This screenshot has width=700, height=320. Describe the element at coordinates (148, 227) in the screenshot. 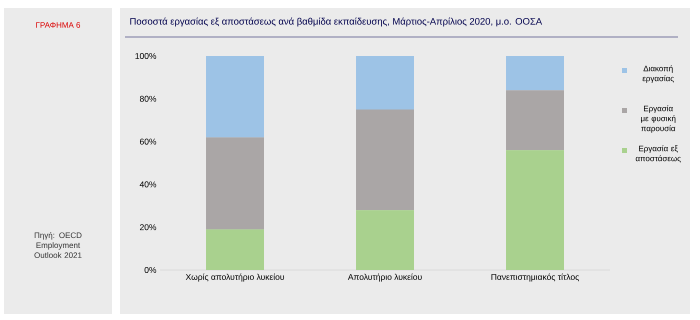

I see `y-tick-label: 20%` at that location.